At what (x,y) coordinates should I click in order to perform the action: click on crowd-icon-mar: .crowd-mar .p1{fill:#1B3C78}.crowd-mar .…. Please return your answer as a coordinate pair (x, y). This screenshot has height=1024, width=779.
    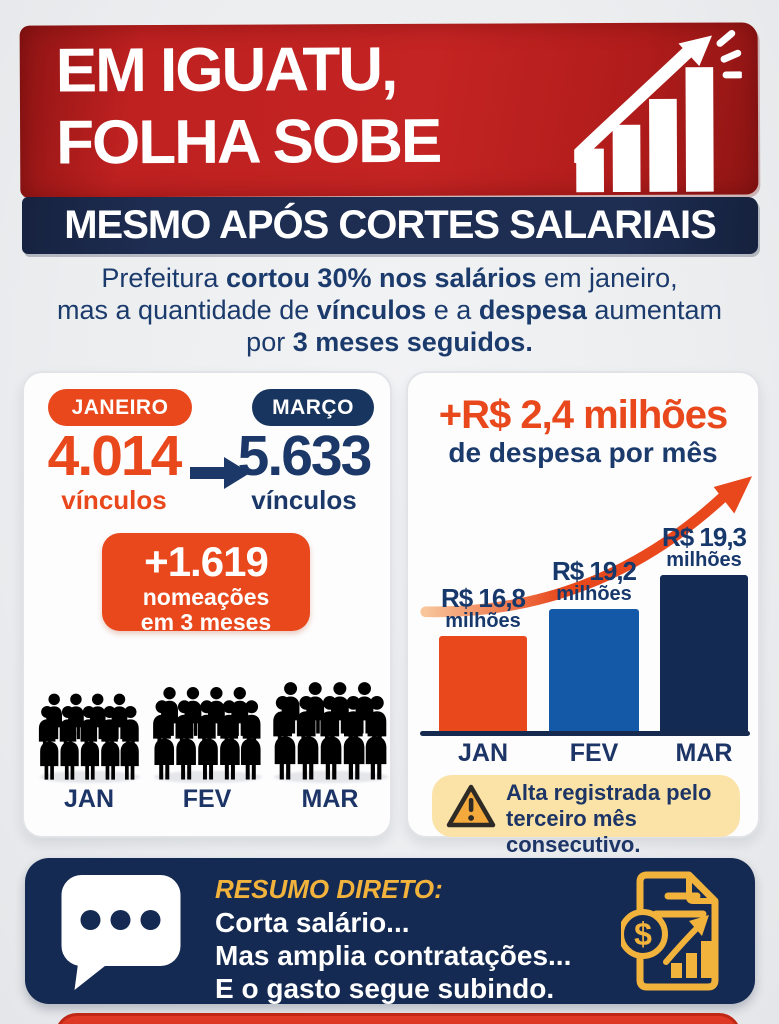
    Looking at the image, I should click on (330, 706).